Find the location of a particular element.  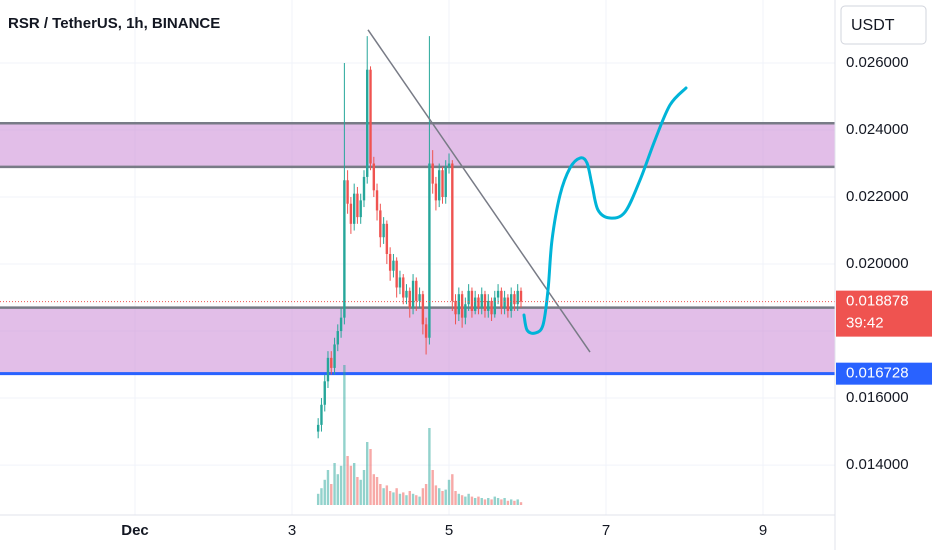

x-tick-label: 9 is located at coordinates (763, 530).